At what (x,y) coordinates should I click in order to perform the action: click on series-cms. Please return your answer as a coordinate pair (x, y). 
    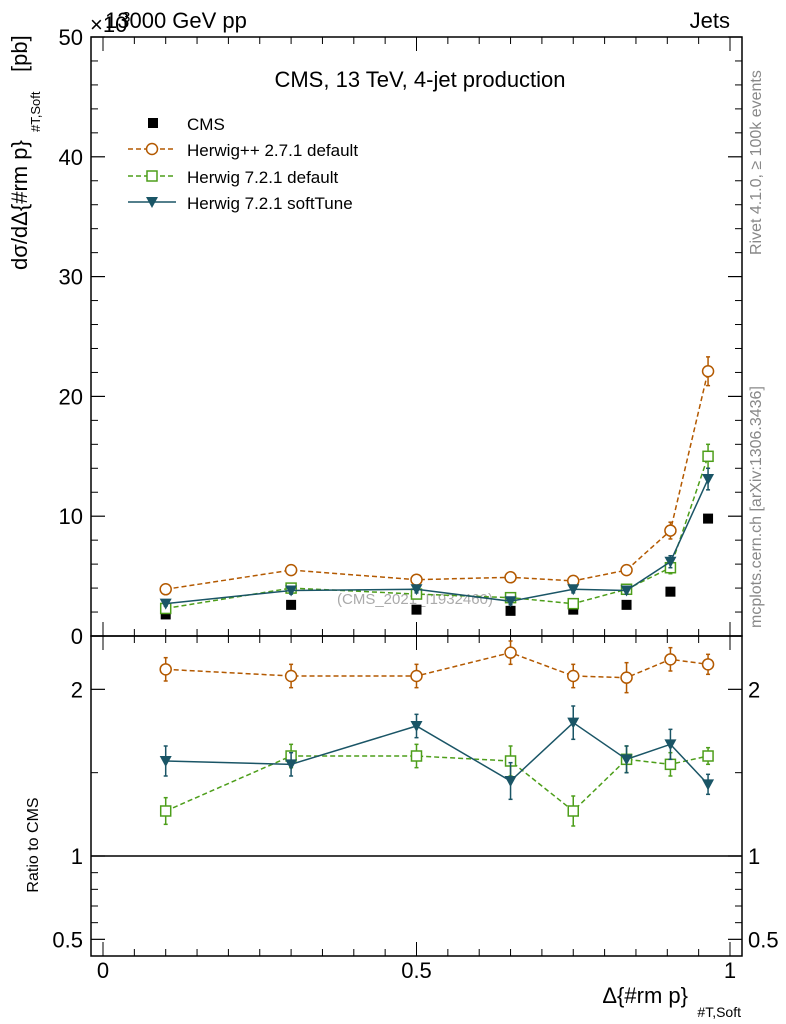
    Looking at the image, I should click on (437, 566).